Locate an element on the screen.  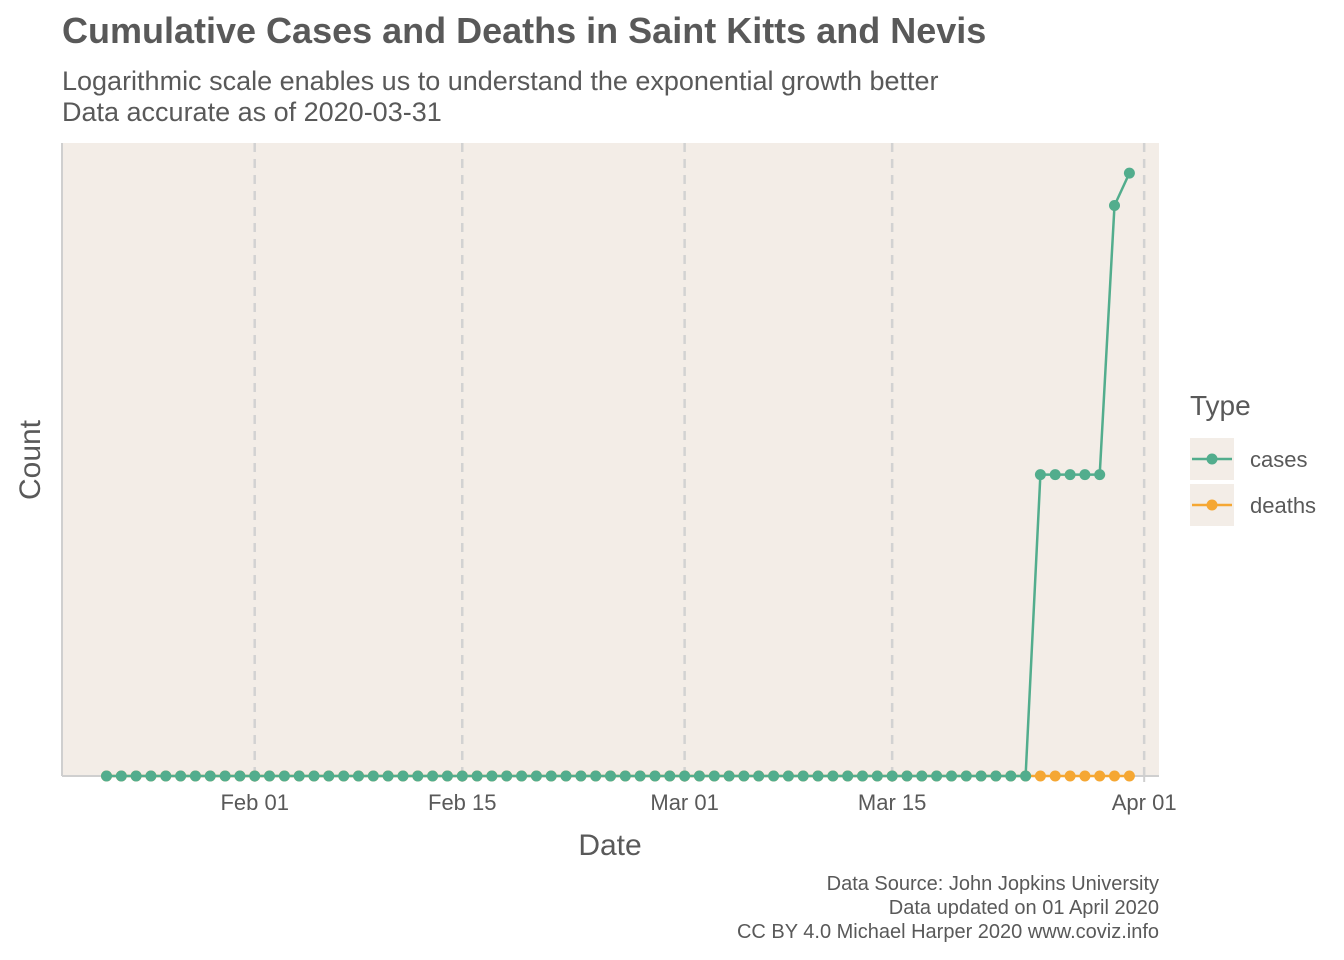
x-axis-ticks: Feb 01 Feb 15 Mar 01 Mar 15 Apr 01 is located at coordinates (698, 795).